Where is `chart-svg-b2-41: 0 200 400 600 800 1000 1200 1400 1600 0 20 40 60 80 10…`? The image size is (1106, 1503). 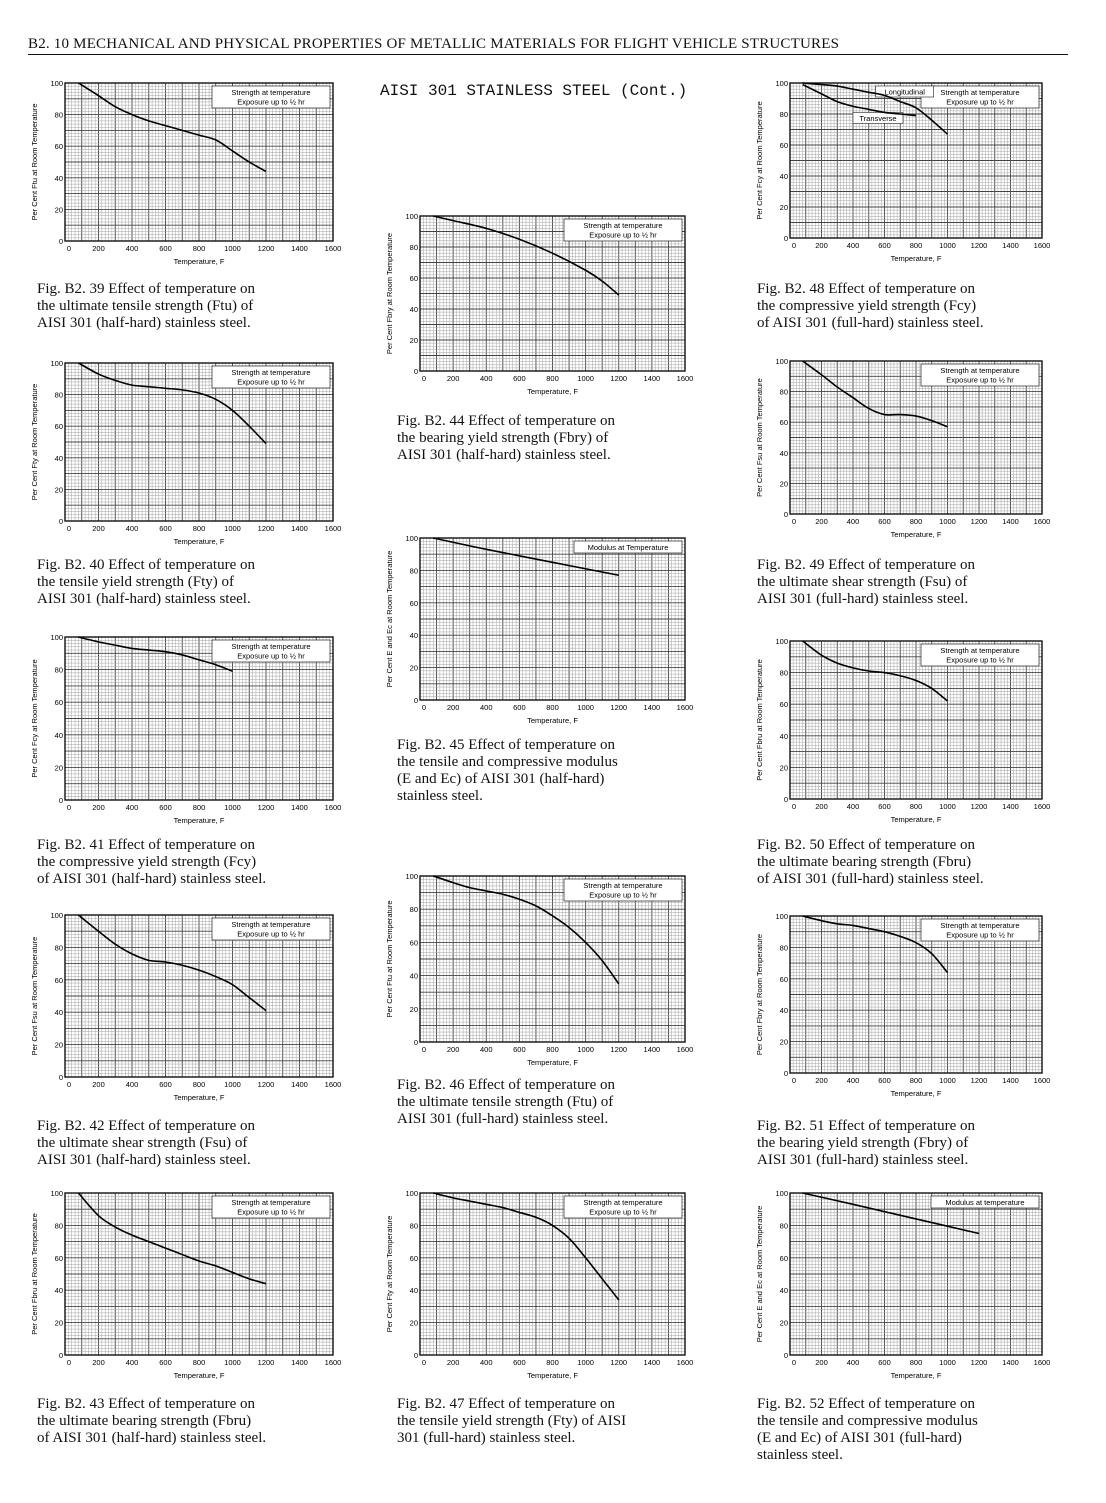
chart-svg-b2-41: 0 200 400 600 800 1000 1200 1400 1600 0 20 40 60 80 10… is located at coordinates (185, 729).